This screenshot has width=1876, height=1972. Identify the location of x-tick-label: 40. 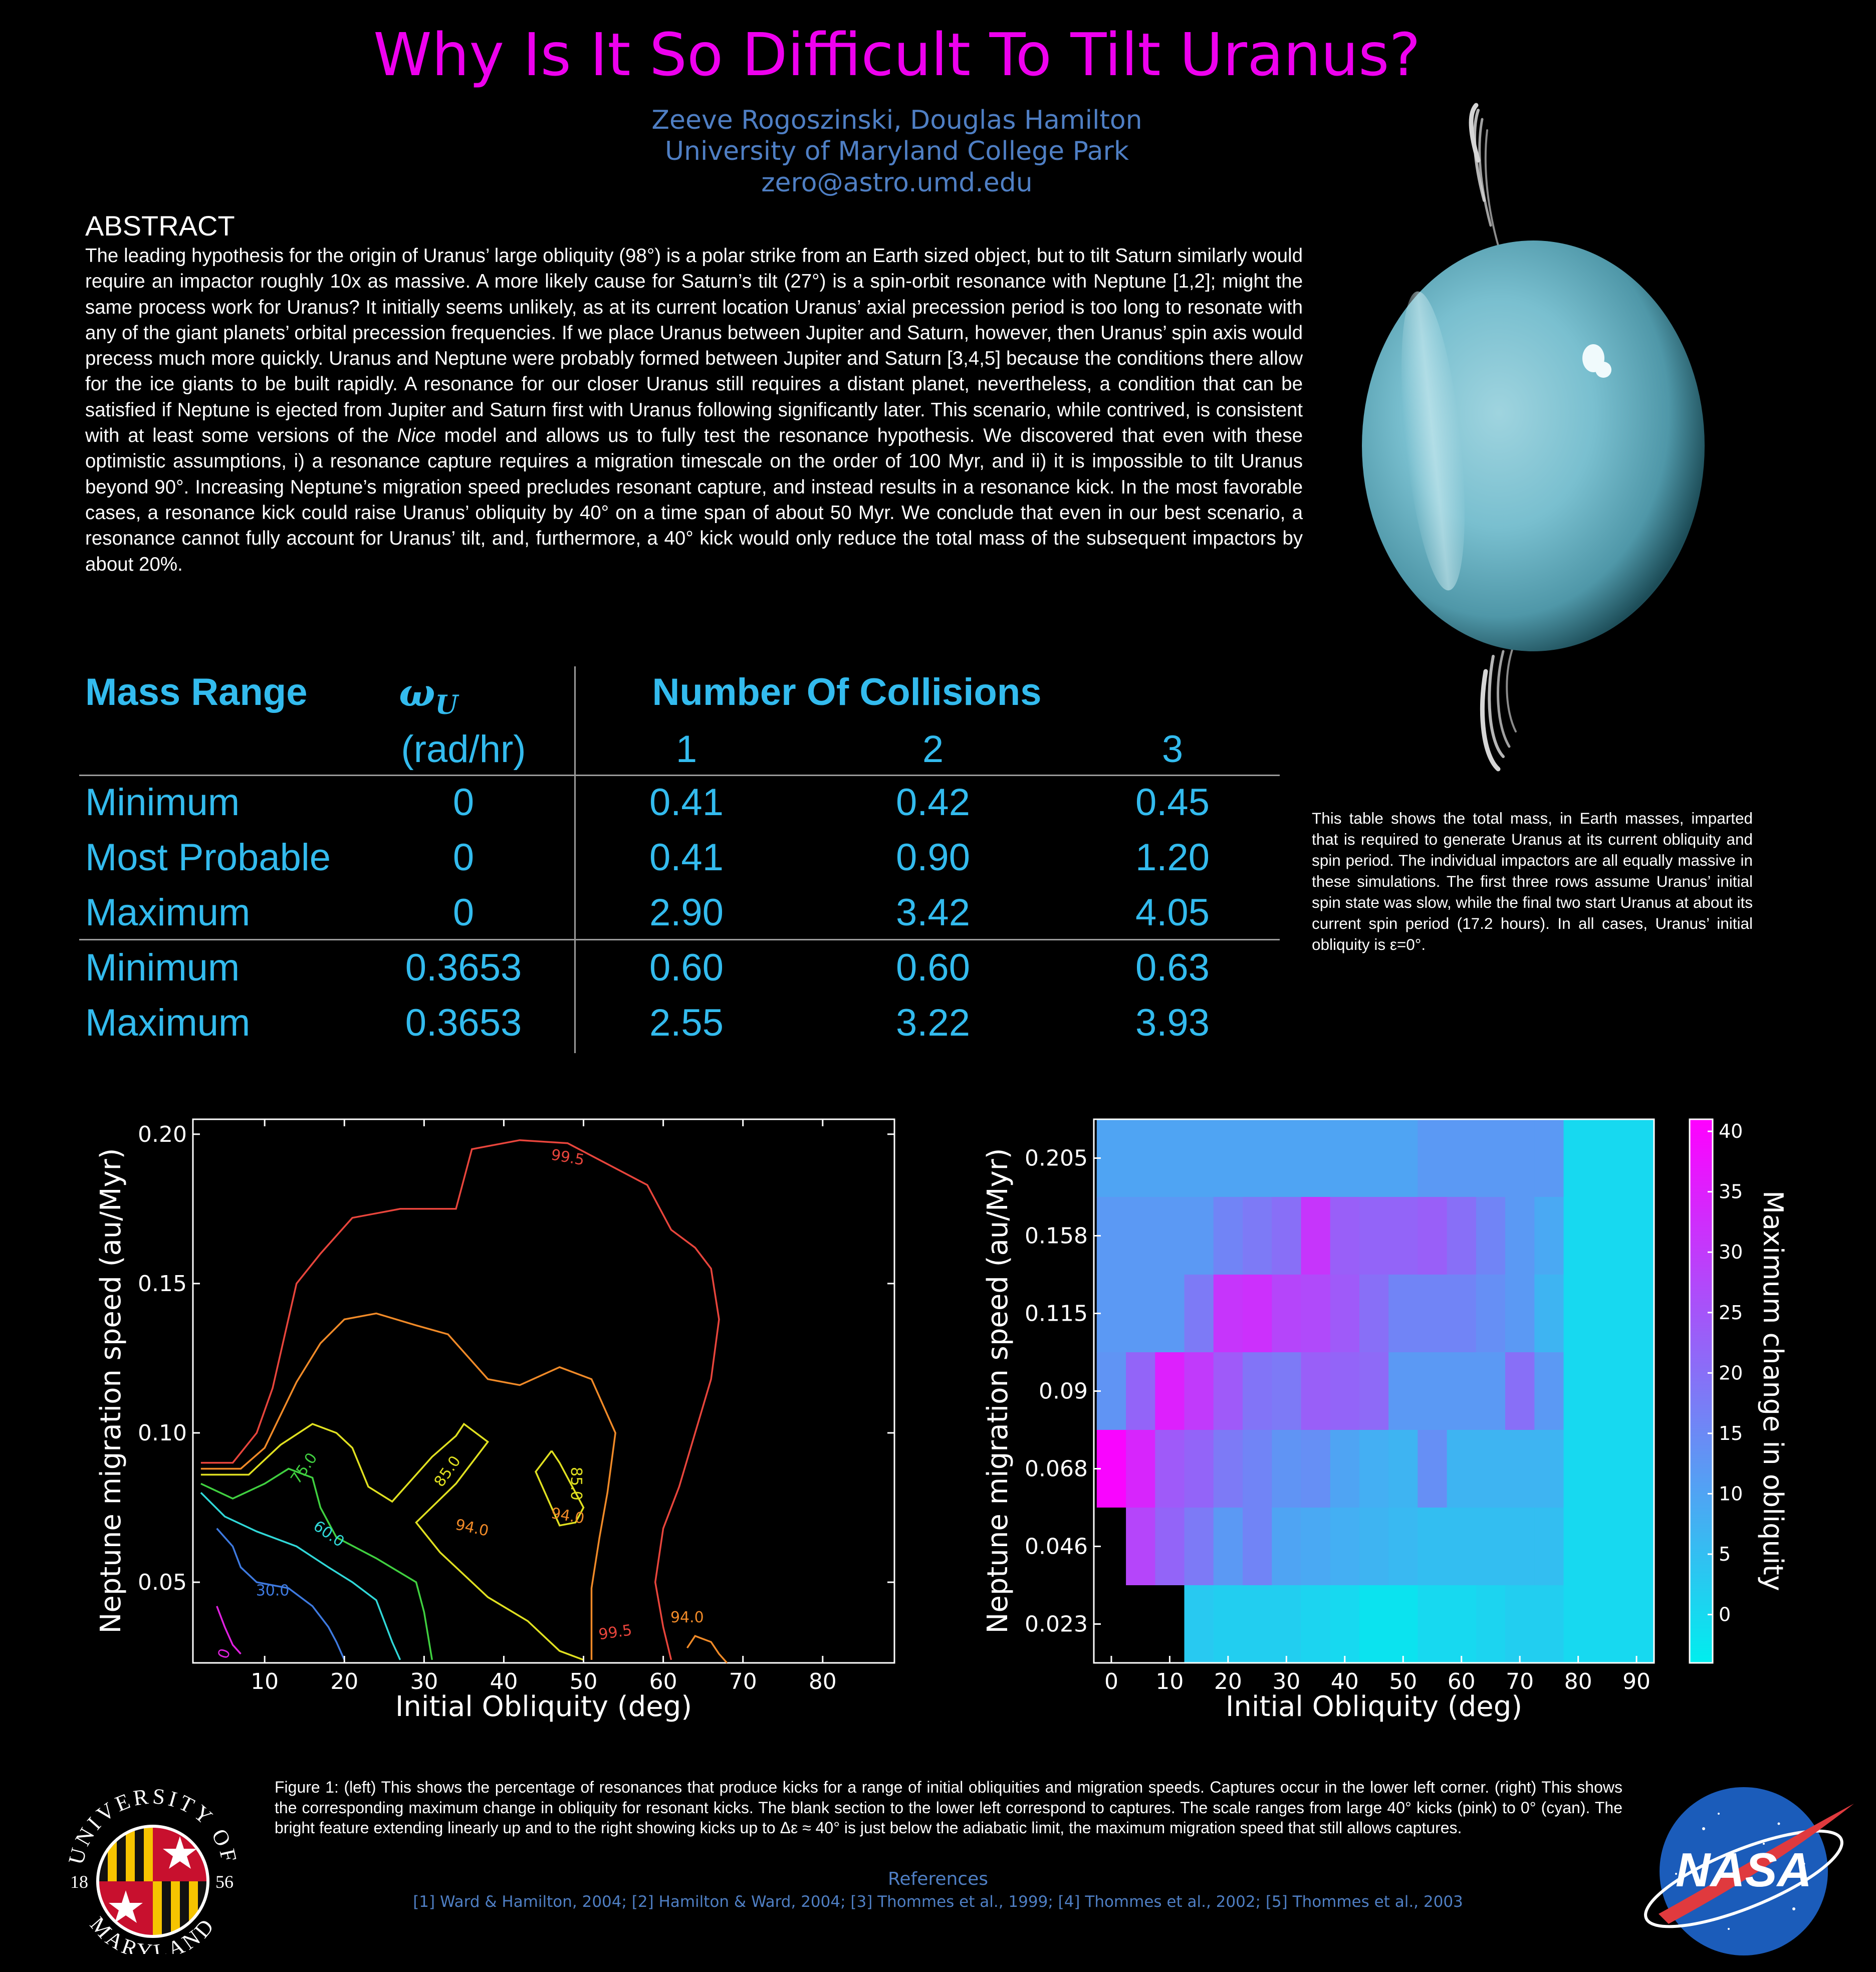
(1345, 1681).